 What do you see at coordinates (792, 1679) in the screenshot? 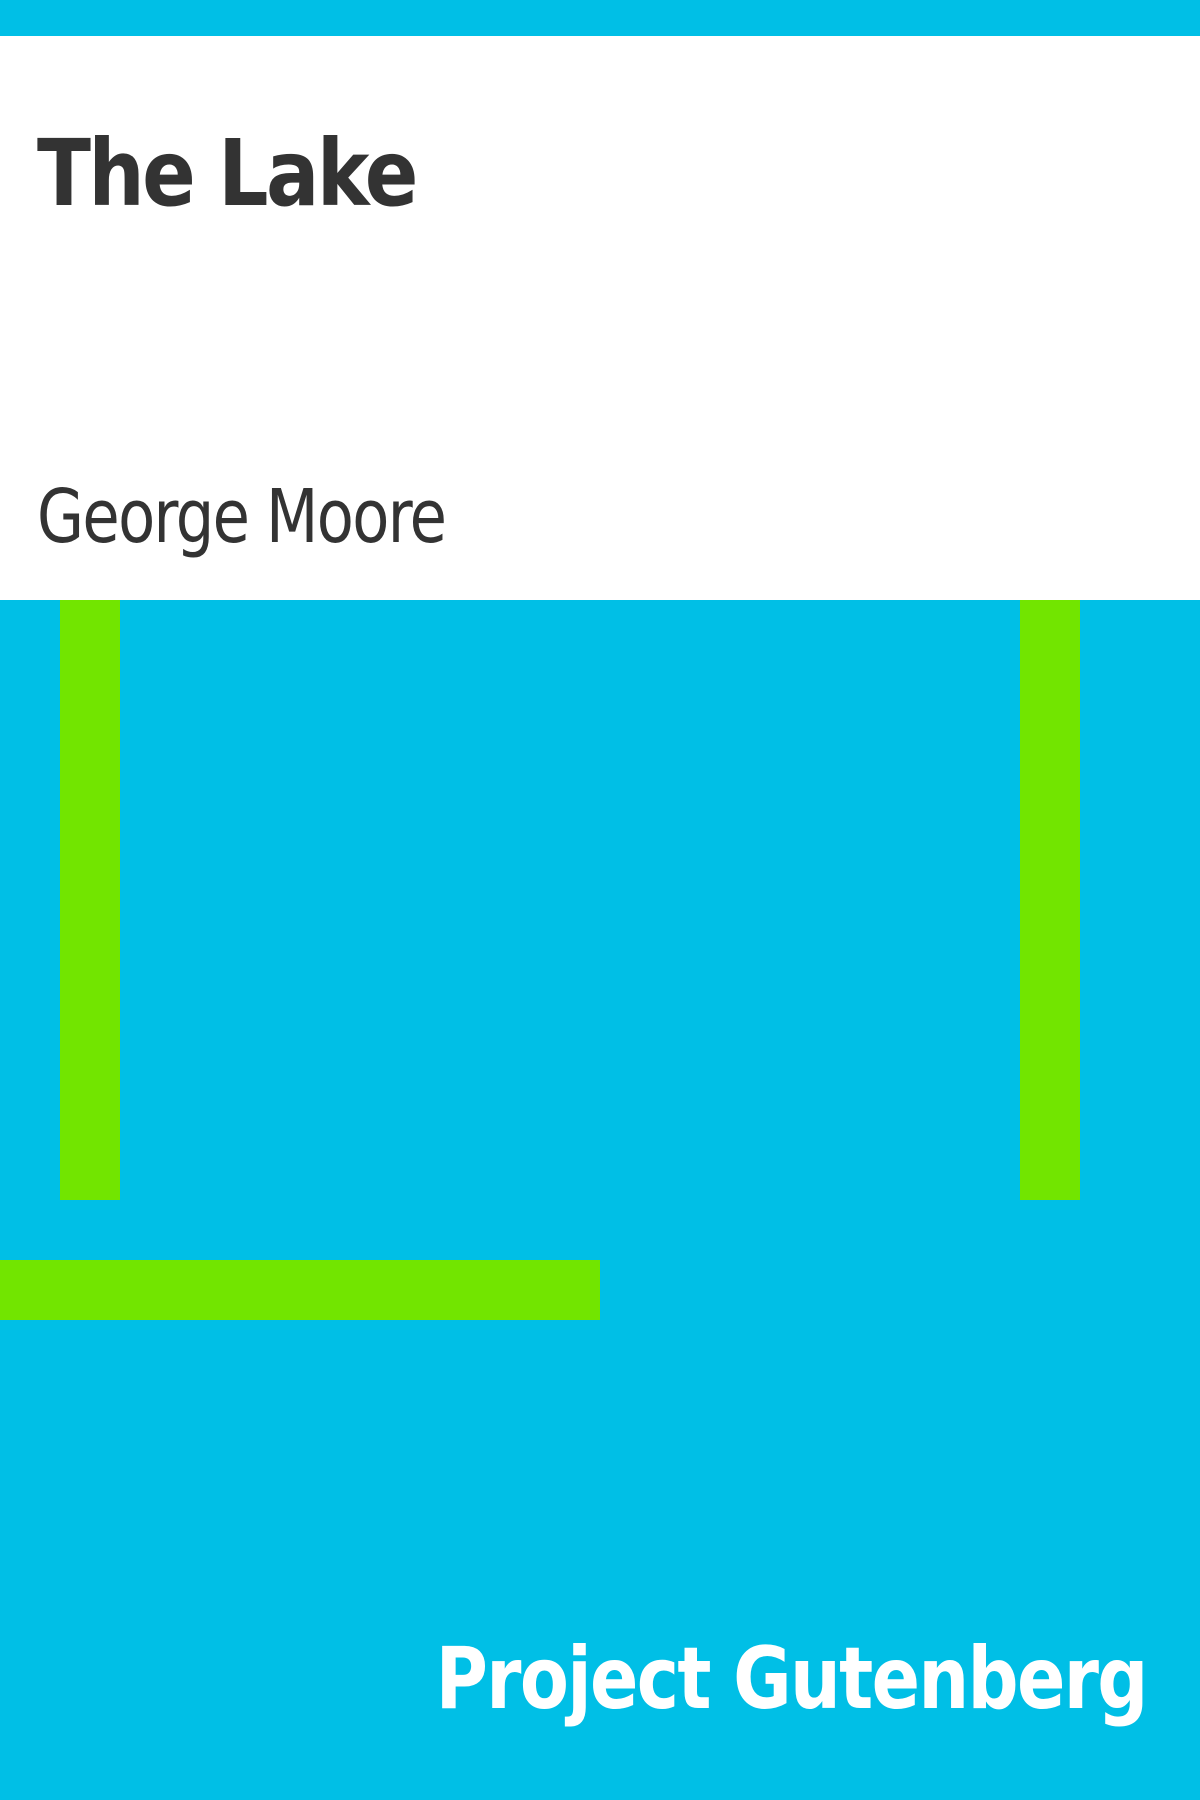
I see `publisher-name: Project Gutenberg` at bounding box center [792, 1679].